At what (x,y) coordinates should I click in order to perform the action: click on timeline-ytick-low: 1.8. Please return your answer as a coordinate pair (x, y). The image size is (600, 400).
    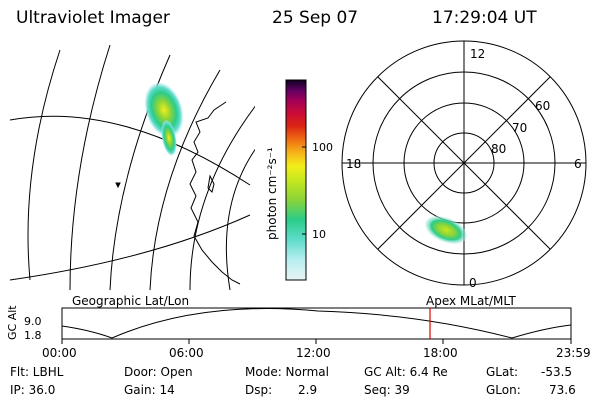
    Looking at the image, I should click on (33, 335).